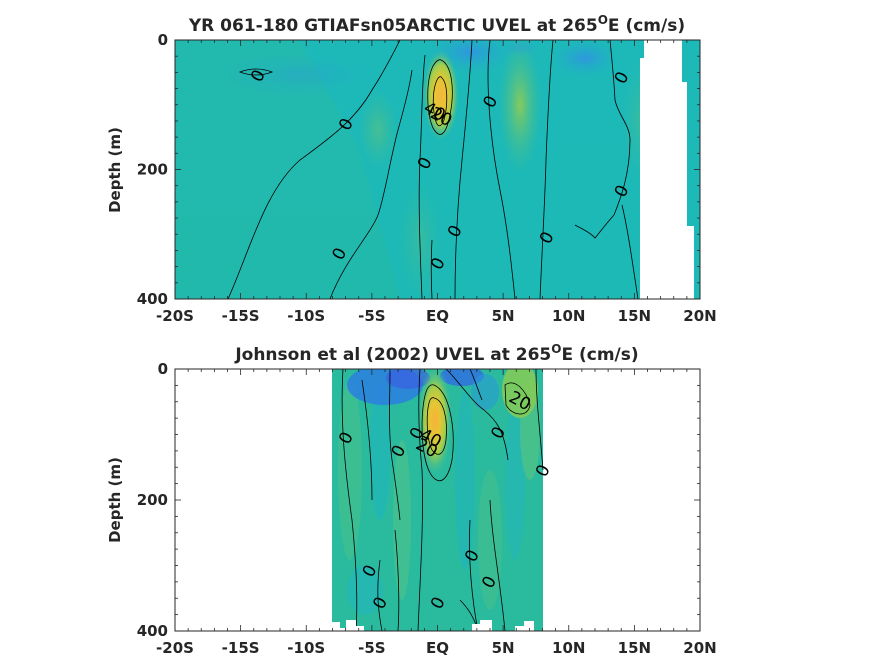  I want to click on y-tick-label-top: 200, so click(152, 170).